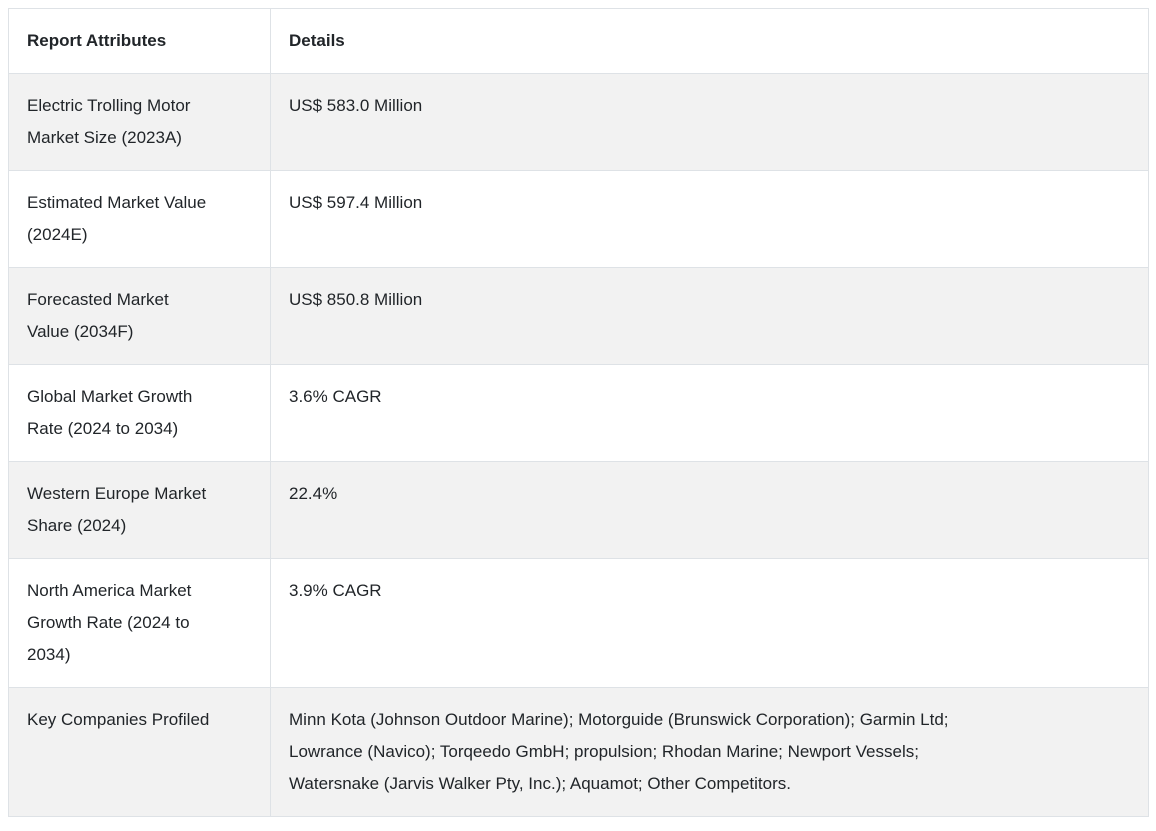  Describe the element at coordinates (709, 219) in the screenshot. I see `detail-cell: US$ 597.4 Million` at that location.